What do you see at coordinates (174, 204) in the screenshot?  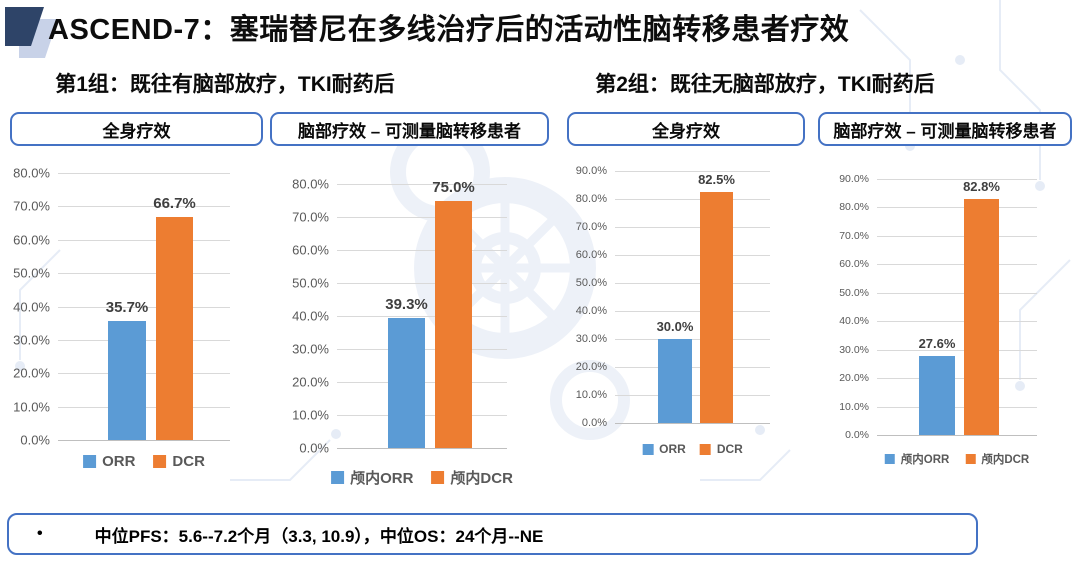 I see `bar-value-label: 66.7%` at bounding box center [174, 204].